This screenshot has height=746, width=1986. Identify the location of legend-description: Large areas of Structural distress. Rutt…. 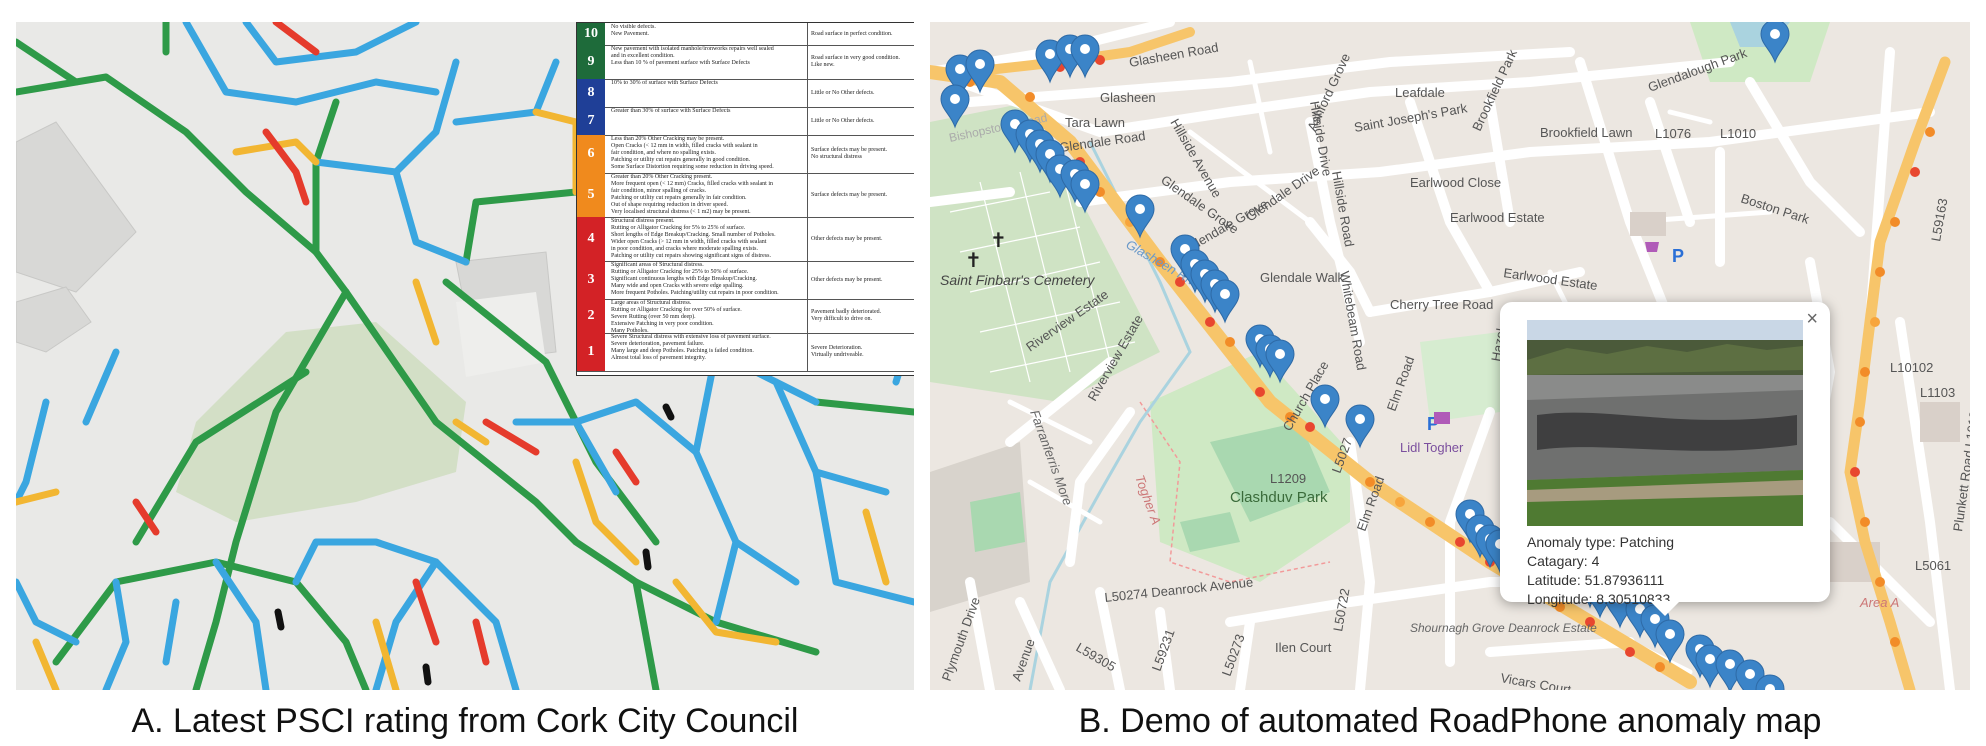
(676, 317).